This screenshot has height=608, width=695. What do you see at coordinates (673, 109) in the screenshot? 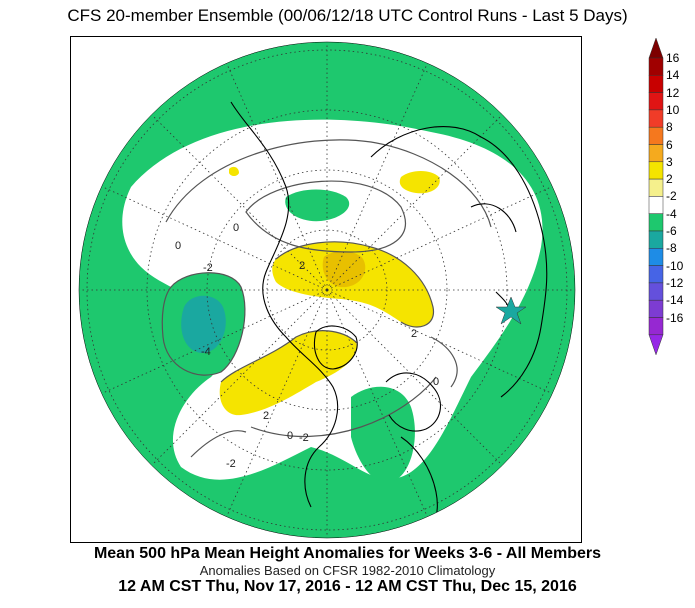
I see `legend-label: 10` at bounding box center [673, 109].